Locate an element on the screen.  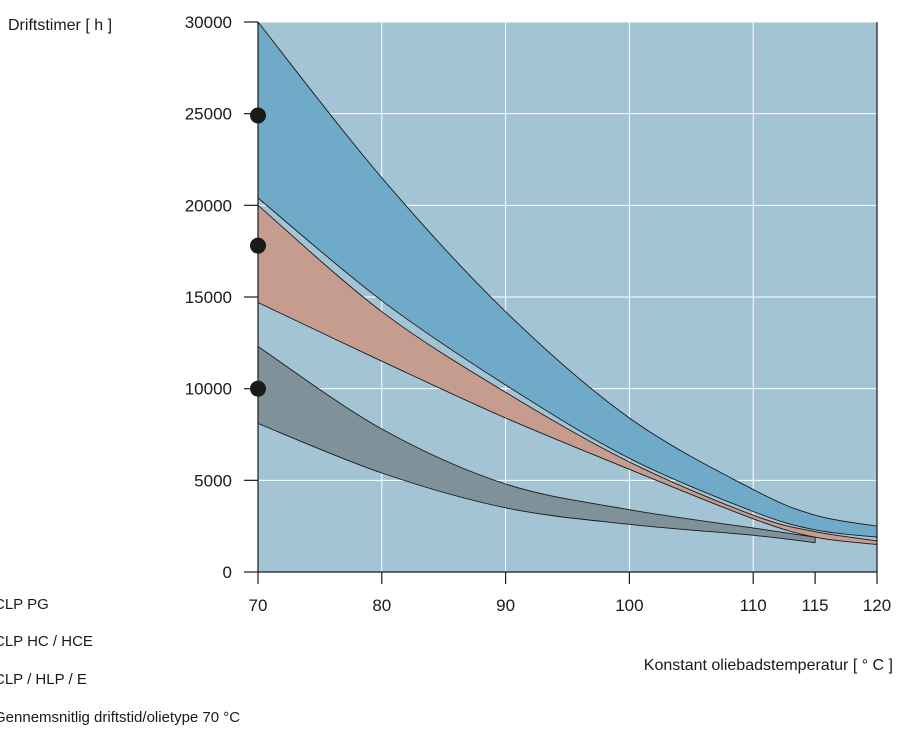
y-axis-label: Driftstimer [ h ] is located at coordinates (60, 25).